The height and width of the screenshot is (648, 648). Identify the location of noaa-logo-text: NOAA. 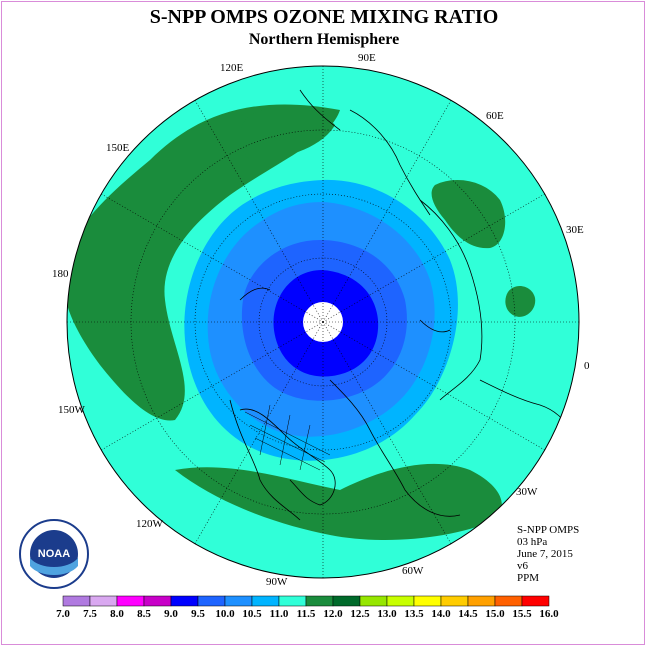
(54, 554).